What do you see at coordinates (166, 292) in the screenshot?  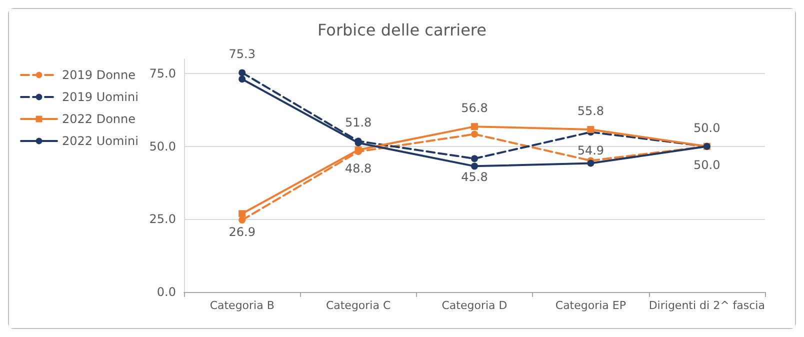 I see `y-tick-label: 0.0` at bounding box center [166, 292].